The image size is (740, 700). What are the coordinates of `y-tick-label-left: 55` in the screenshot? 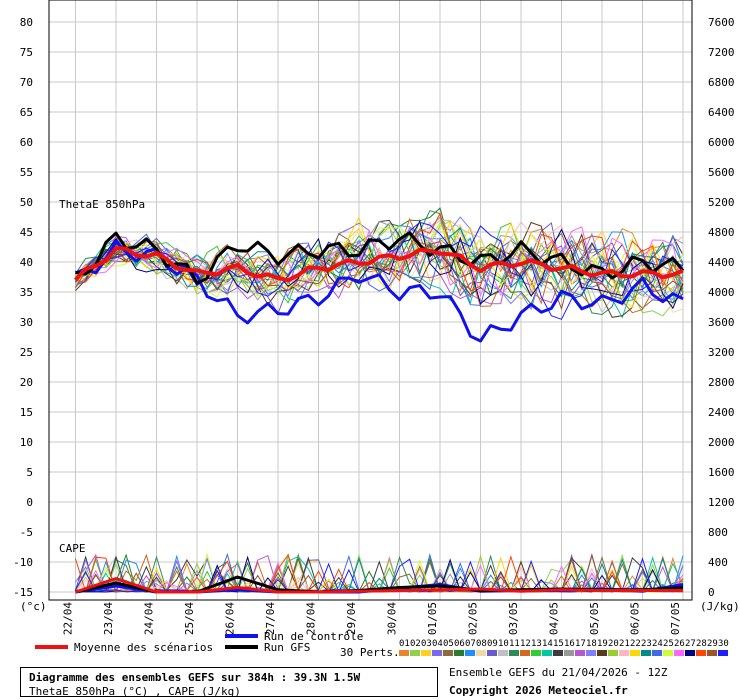 It's located at (26, 172).